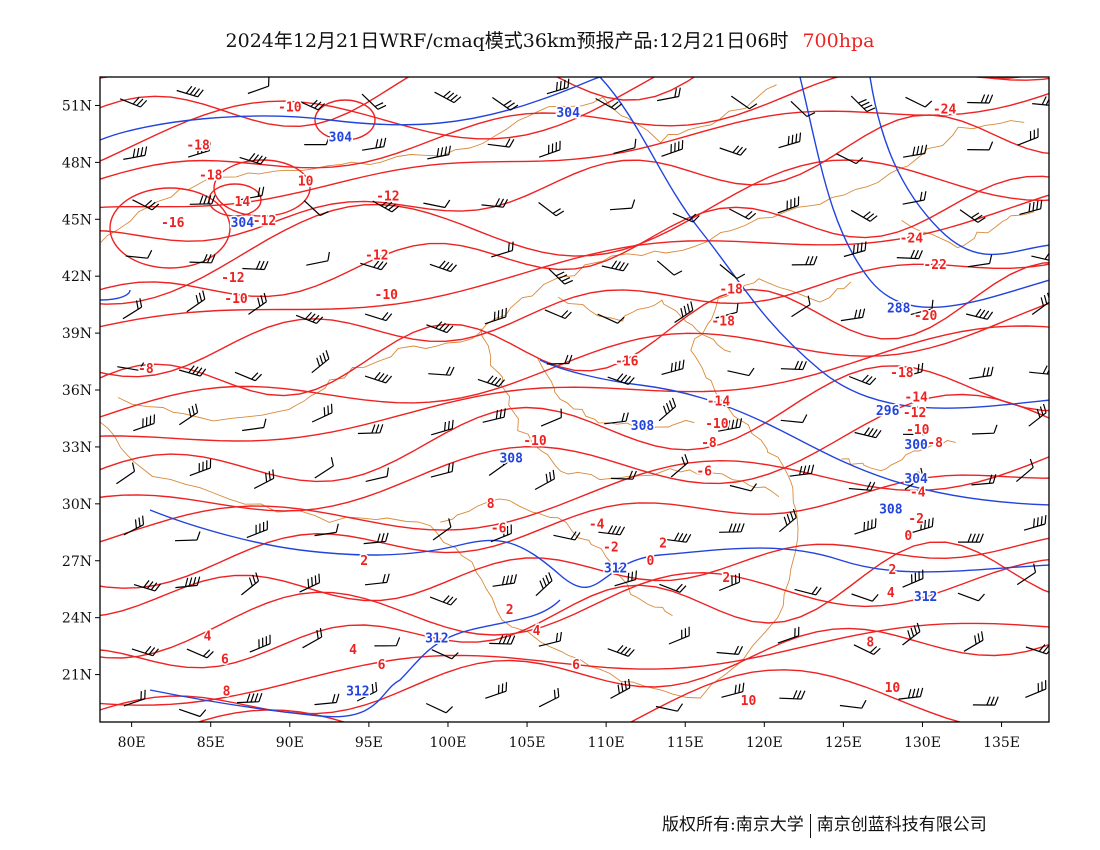  I want to click on temperature-label: 6, so click(576, 665).